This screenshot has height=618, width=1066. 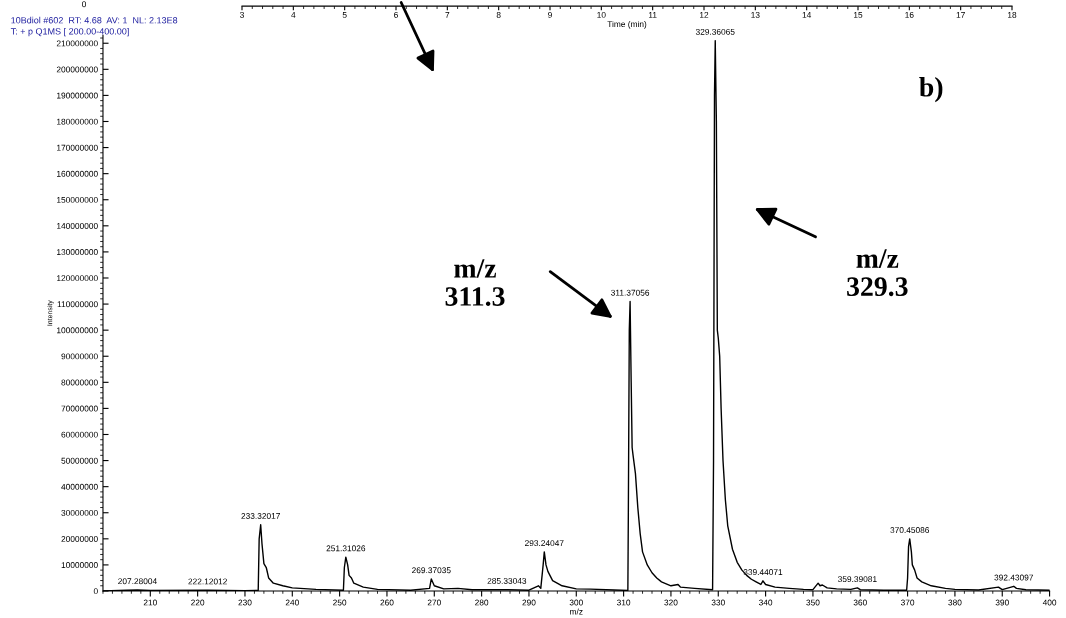 I want to click on y-tick-label: 50000000, so click(x=79, y=460).